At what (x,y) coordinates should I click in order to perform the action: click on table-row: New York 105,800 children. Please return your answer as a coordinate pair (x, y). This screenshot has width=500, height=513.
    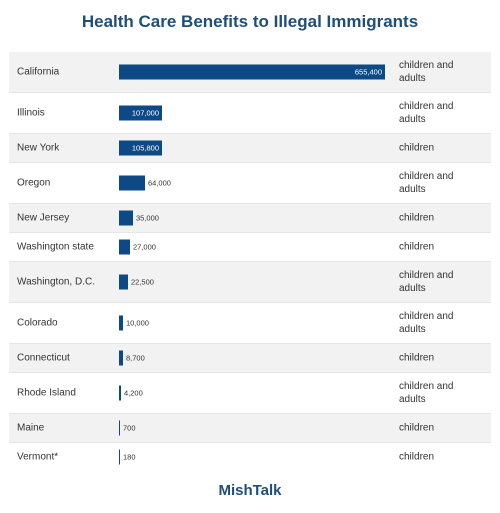
    Looking at the image, I should click on (250, 147).